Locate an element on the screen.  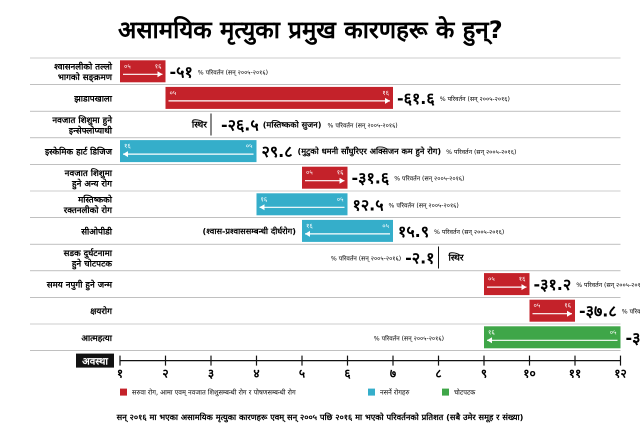
axis-label: अवस्था is located at coordinates (95, 362).